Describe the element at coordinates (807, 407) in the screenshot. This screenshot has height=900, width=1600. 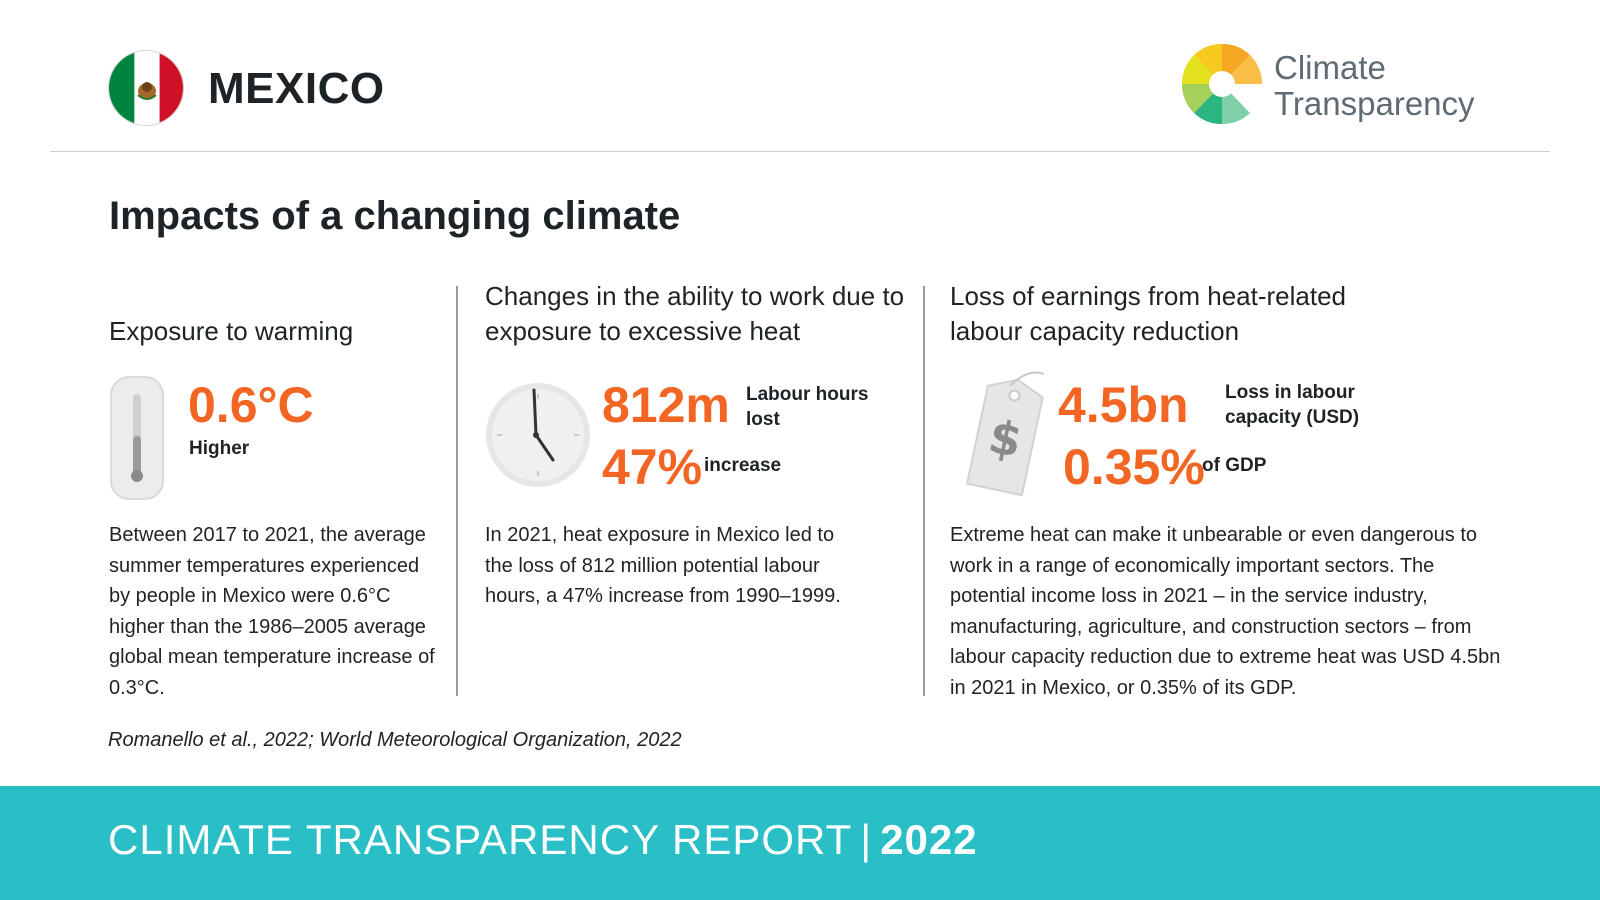
I see `work-label-hours: Labour hours lost` at that location.